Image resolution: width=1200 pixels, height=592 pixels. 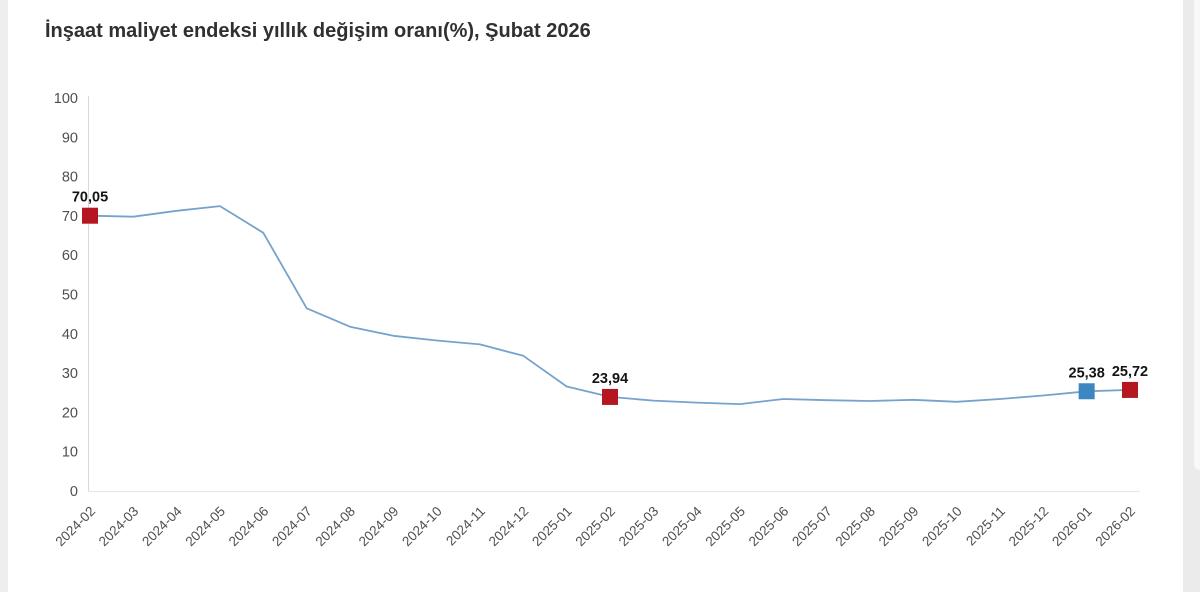 What do you see at coordinates (70, 296) in the screenshot?
I see `y-tick-label: 50` at bounding box center [70, 296].